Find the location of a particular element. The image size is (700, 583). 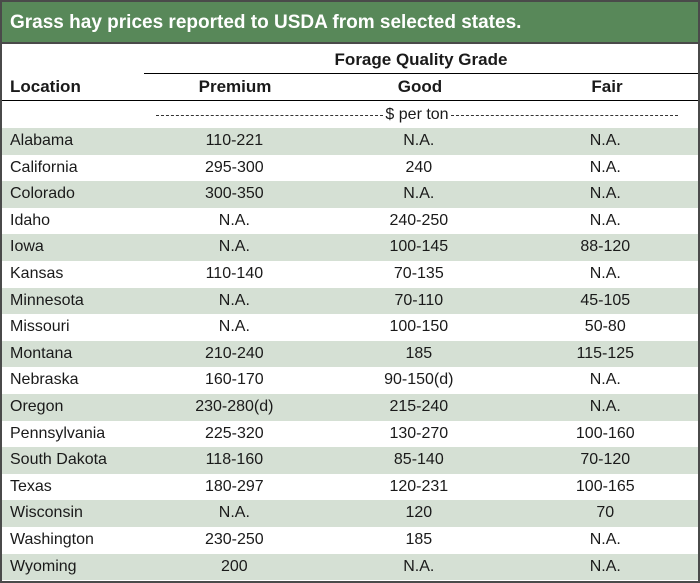

location-cell: Oregon is located at coordinates (37, 406).